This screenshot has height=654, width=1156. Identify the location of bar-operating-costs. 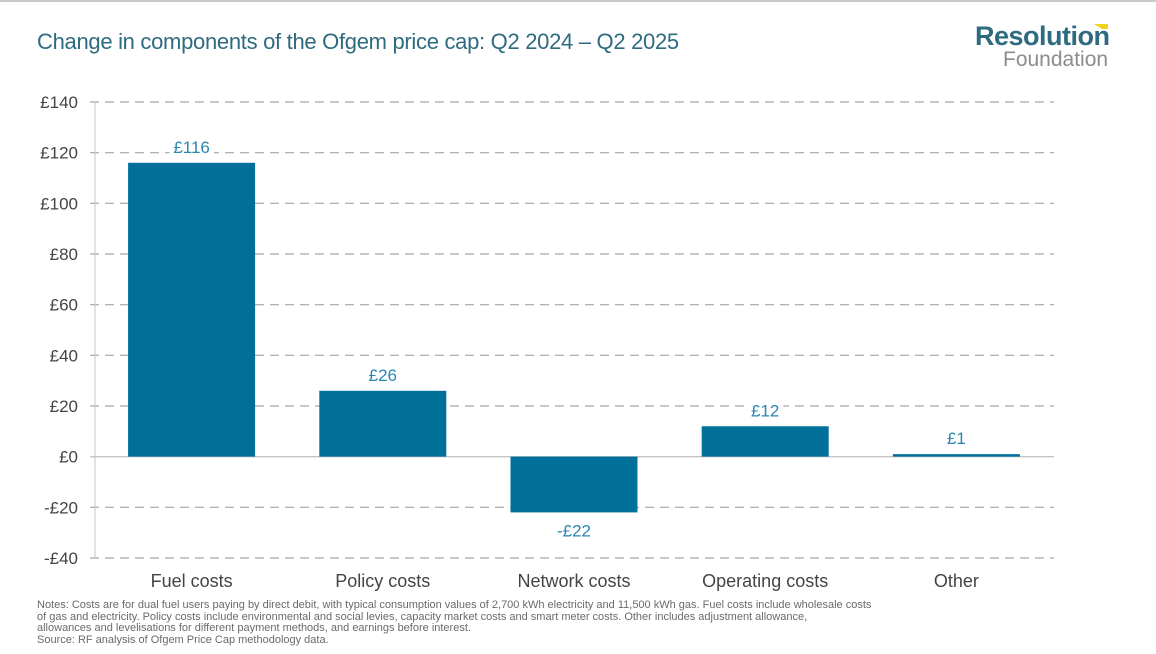
(765, 441).